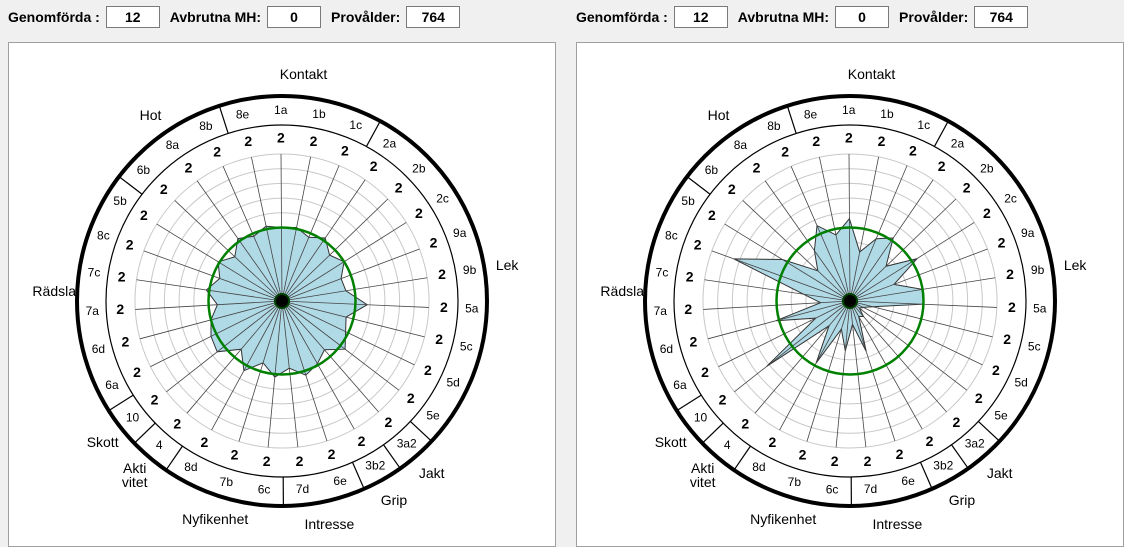  I want to click on item-code: 8e, so click(811, 114).